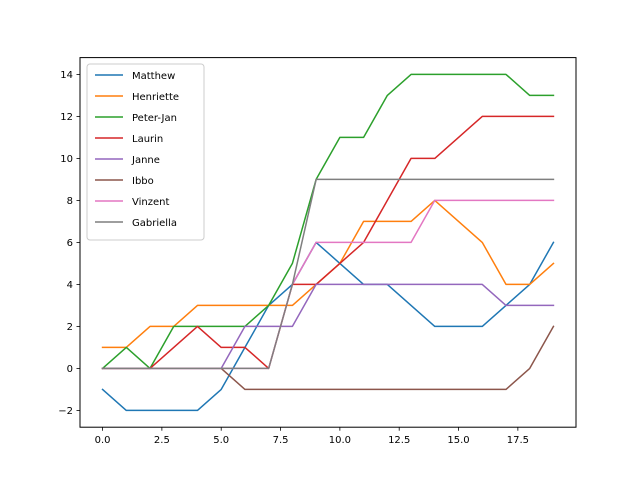  Describe the element at coordinates (154, 223) in the screenshot. I see `legend-label-gabriella: Gabriella` at that location.